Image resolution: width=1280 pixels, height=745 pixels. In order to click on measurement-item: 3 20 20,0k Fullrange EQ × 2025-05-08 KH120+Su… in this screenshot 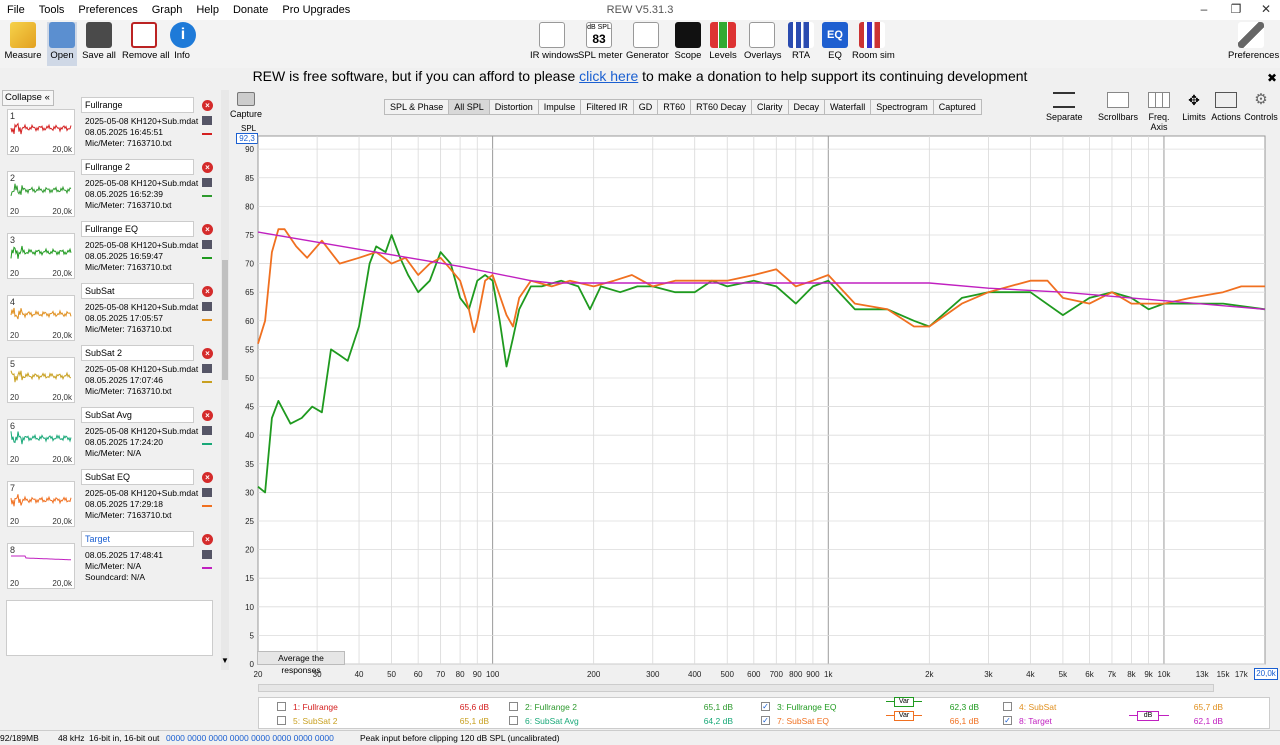, I will do `click(109, 248)`.